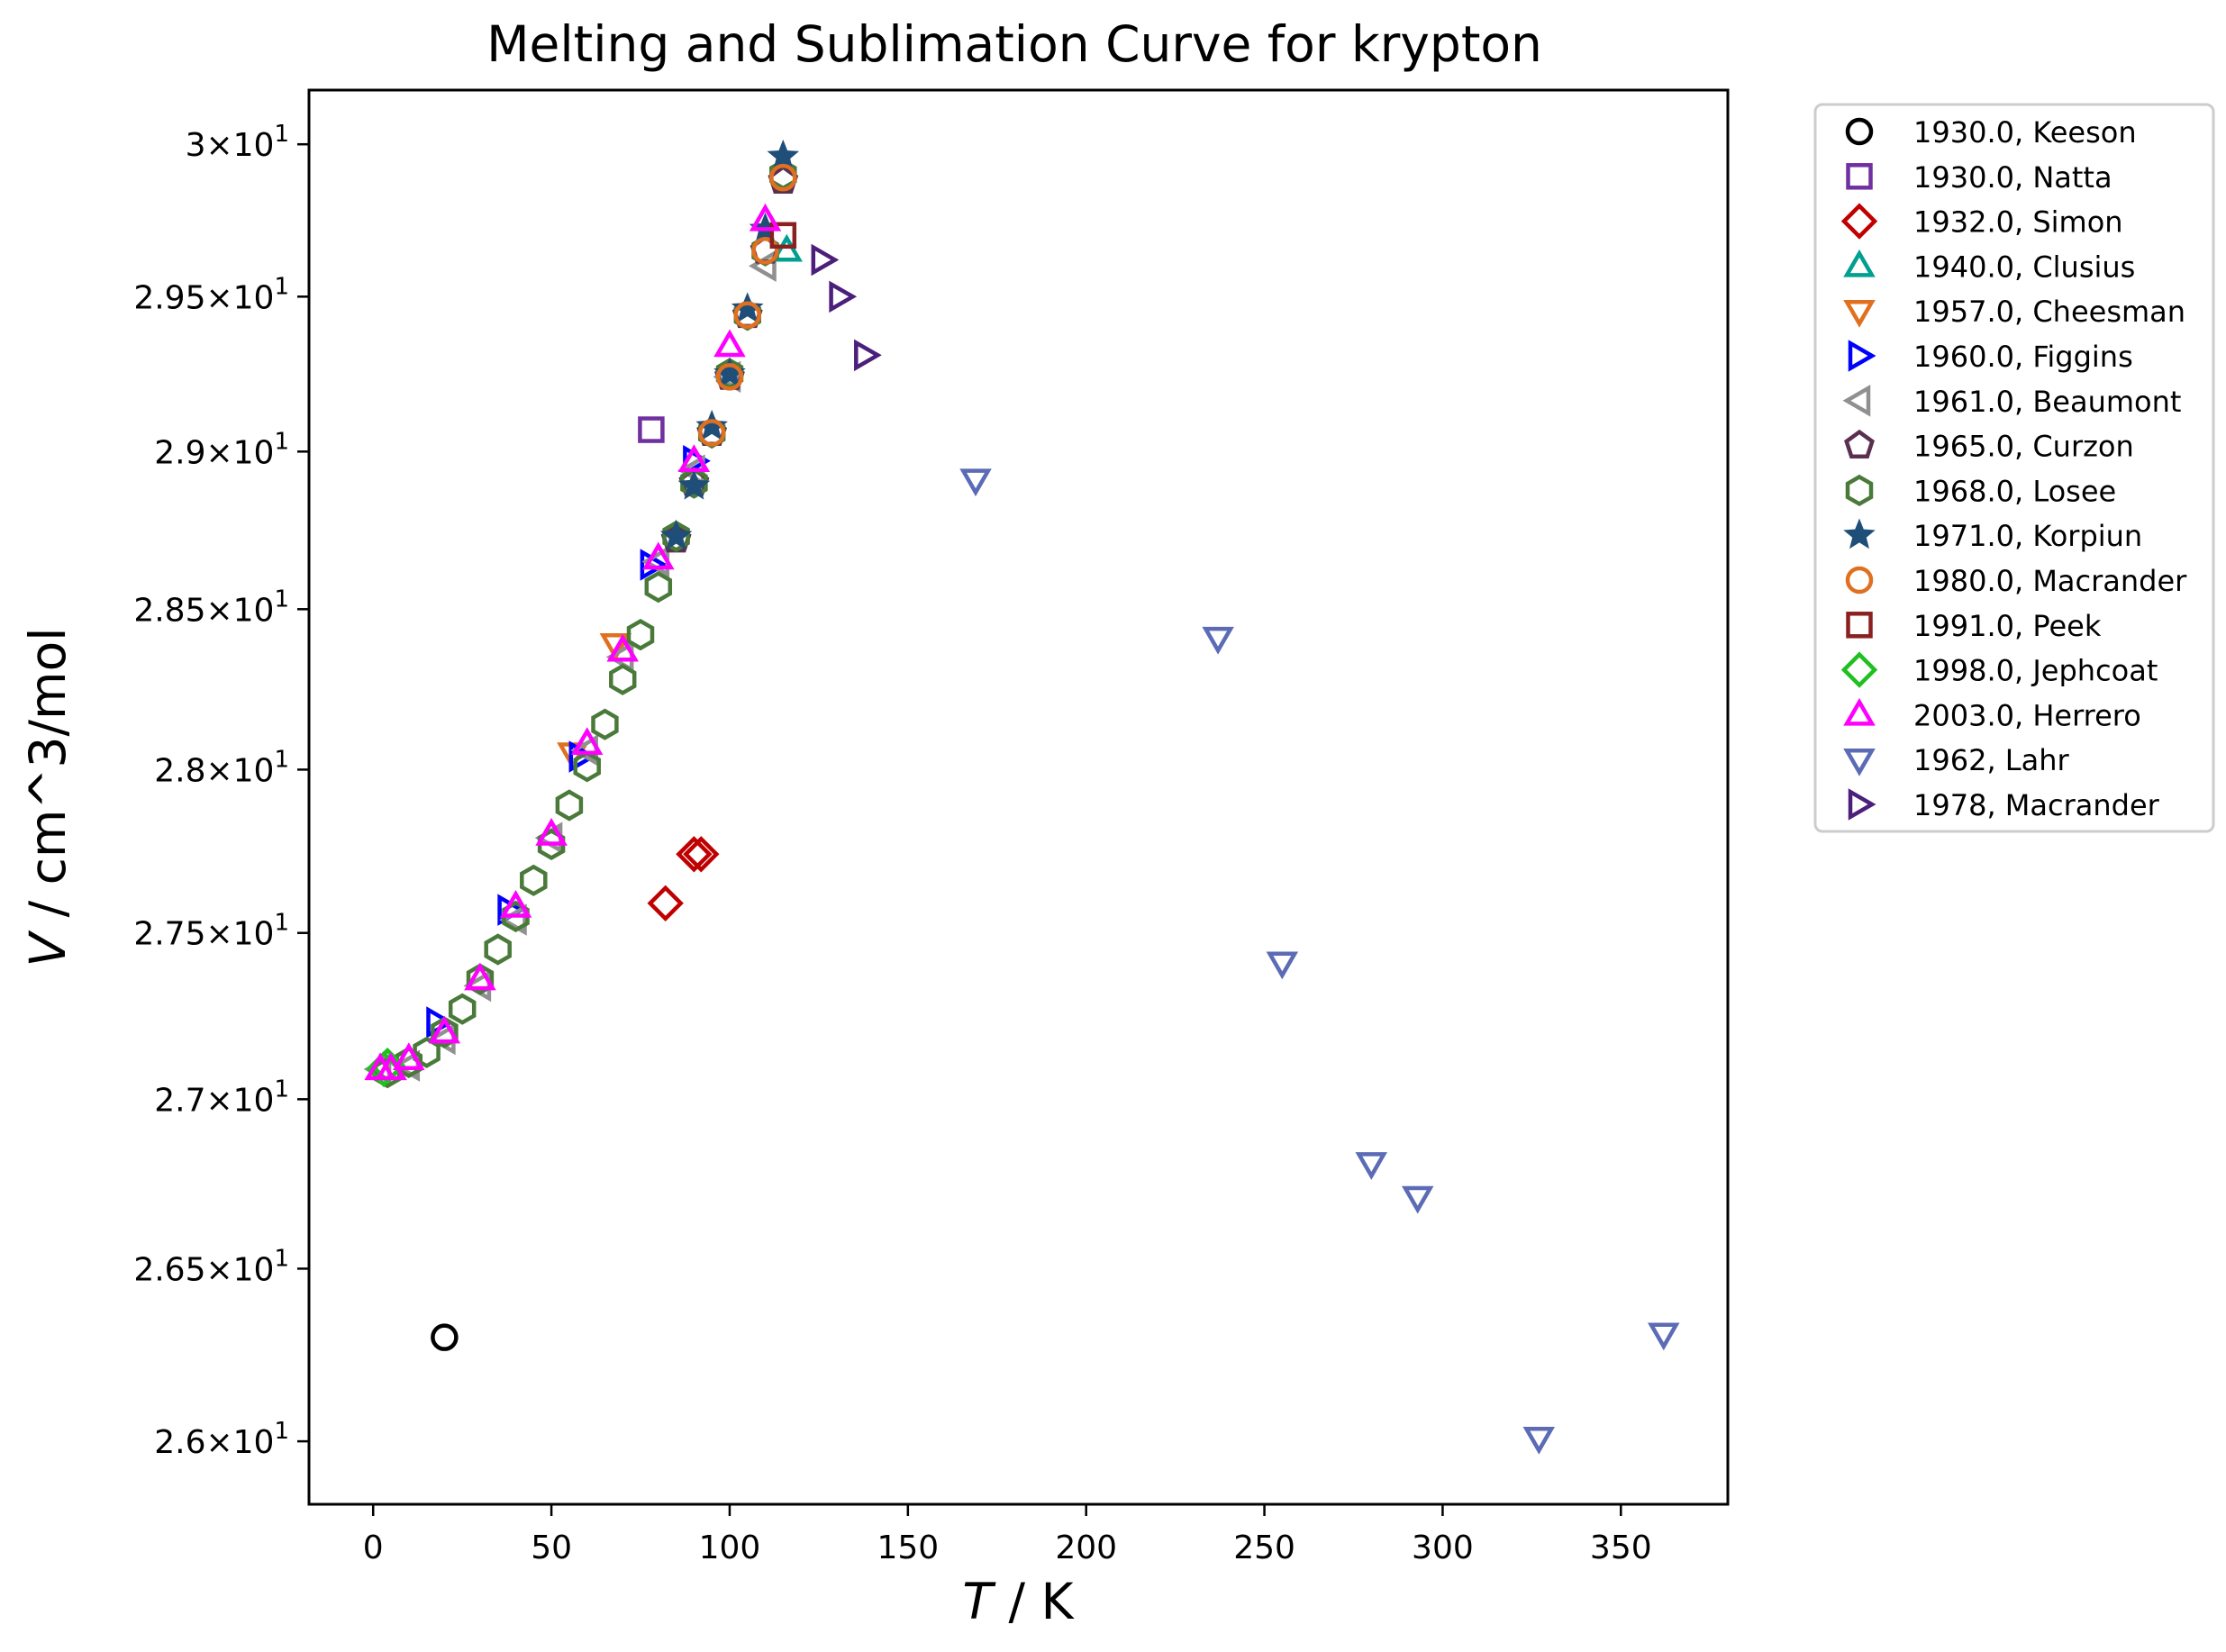  I want to click on x-tick-label: 250, so click(1264, 1547).